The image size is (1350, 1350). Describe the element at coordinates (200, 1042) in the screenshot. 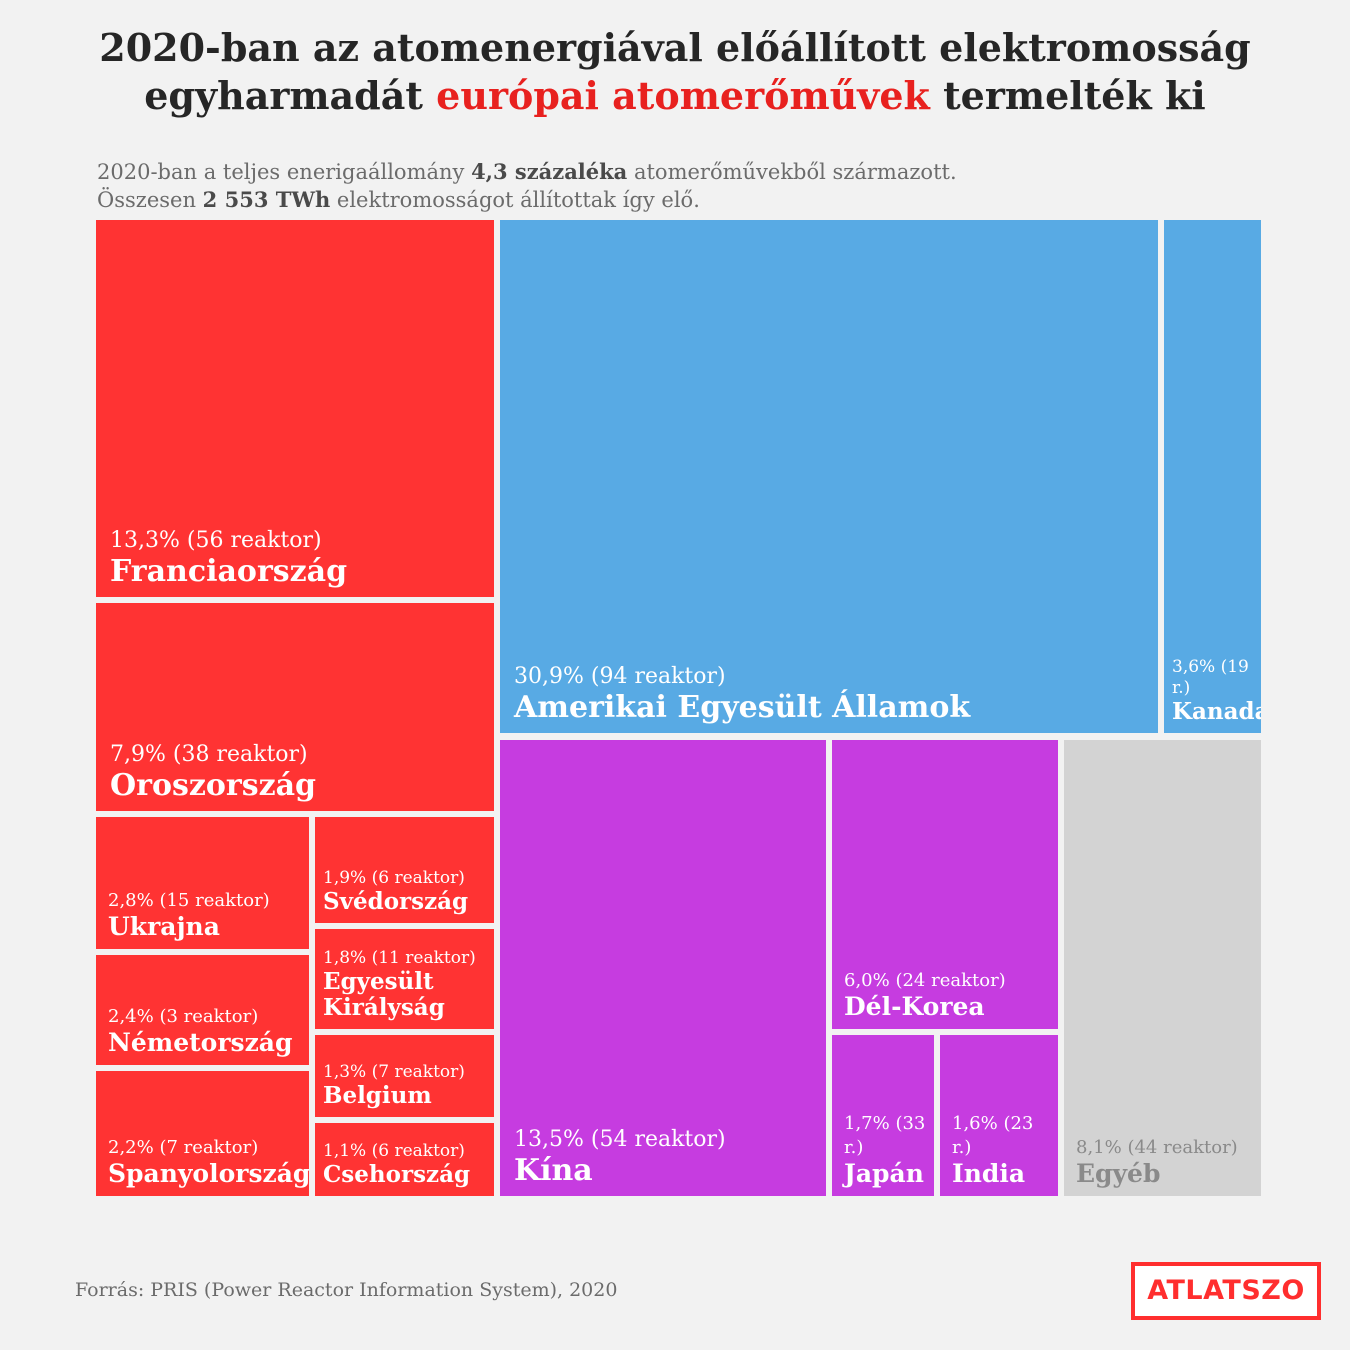

I see `tile-country-name: Németország` at that location.